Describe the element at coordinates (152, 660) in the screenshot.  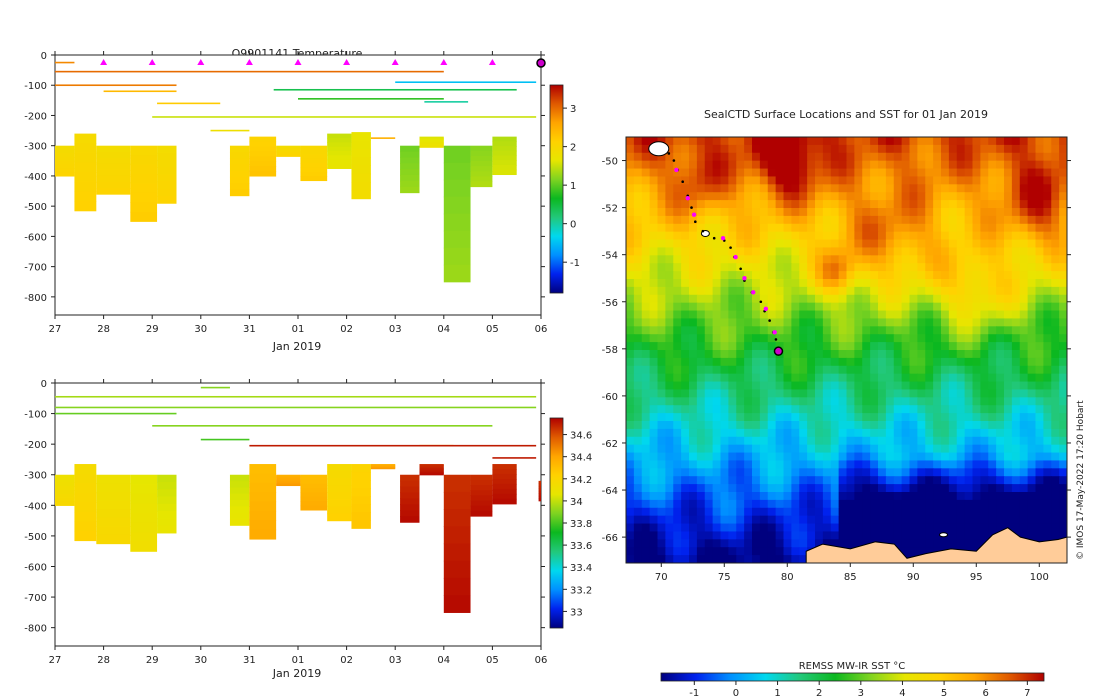
I see `x-tick-label: 29` at that location.